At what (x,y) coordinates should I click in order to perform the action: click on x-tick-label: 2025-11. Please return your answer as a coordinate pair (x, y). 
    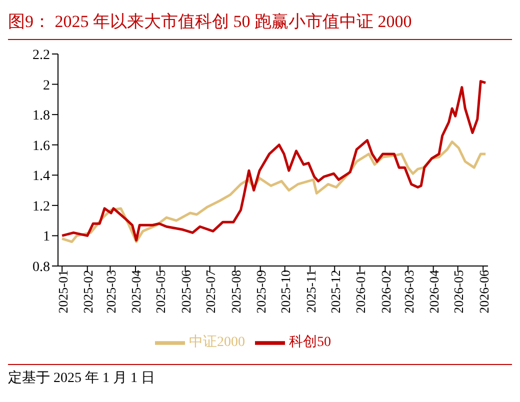
    Looking at the image, I should click on (310, 291).